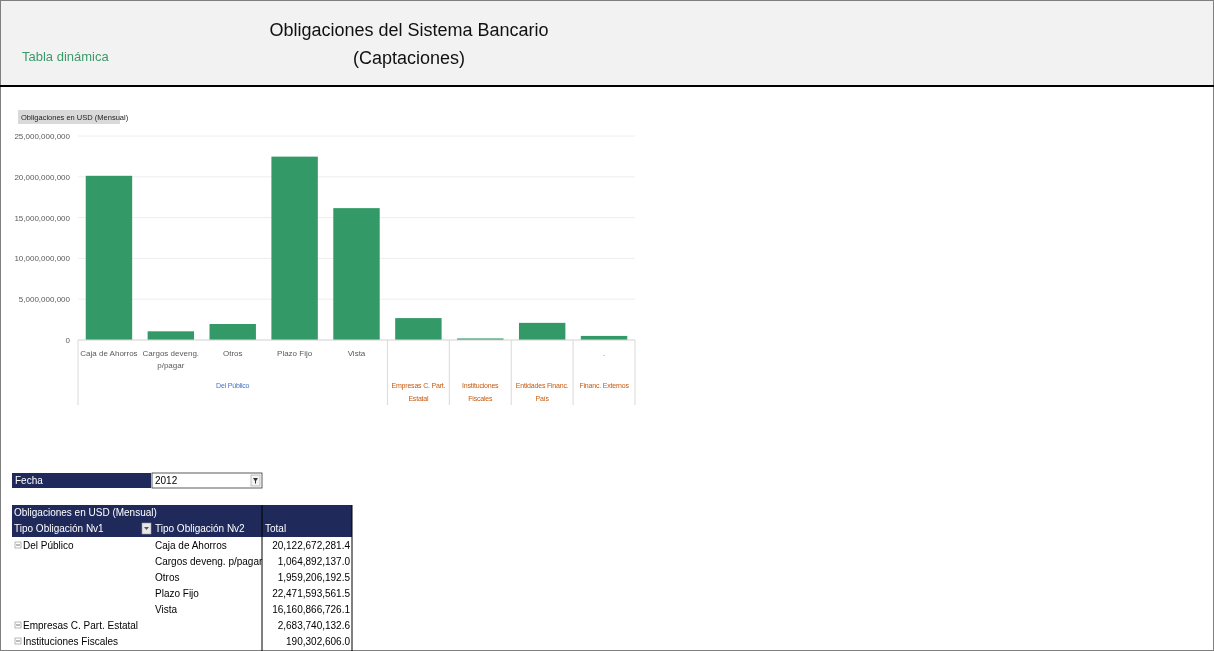 This screenshot has width=1214, height=651. What do you see at coordinates (409, 30) in the screenshot?
I see `chart-title: Obligaciones del Sistema Bancario` at bounding box center [409, 30].